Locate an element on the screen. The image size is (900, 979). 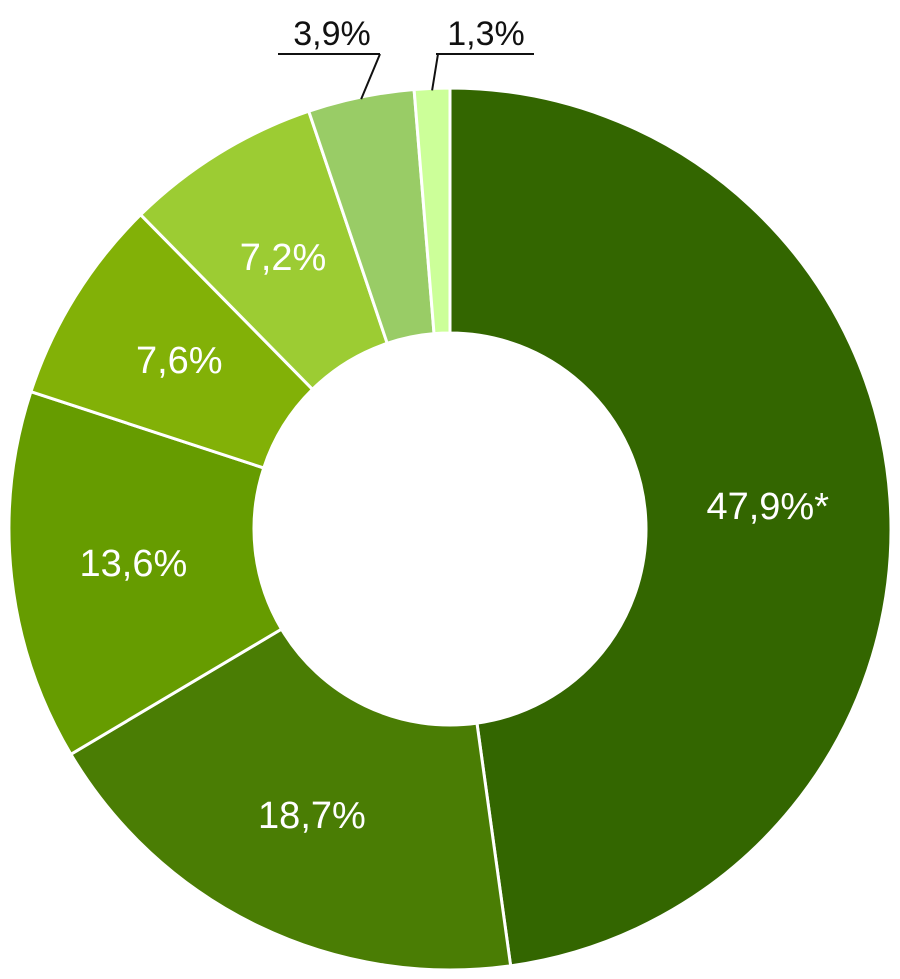
slice-label-2: 18,7% is located at coordinates (312, 816).